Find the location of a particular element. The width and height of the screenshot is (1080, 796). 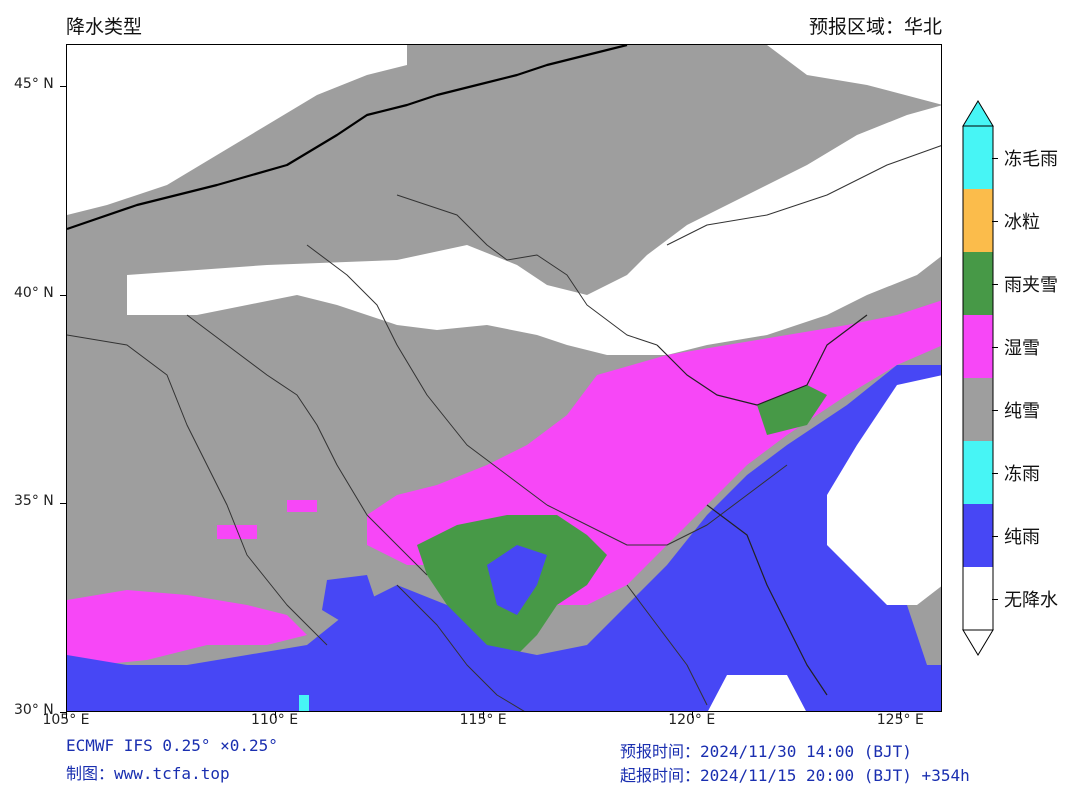

colorbar-label: 冰粒 is located at coordinates (1022, 222).